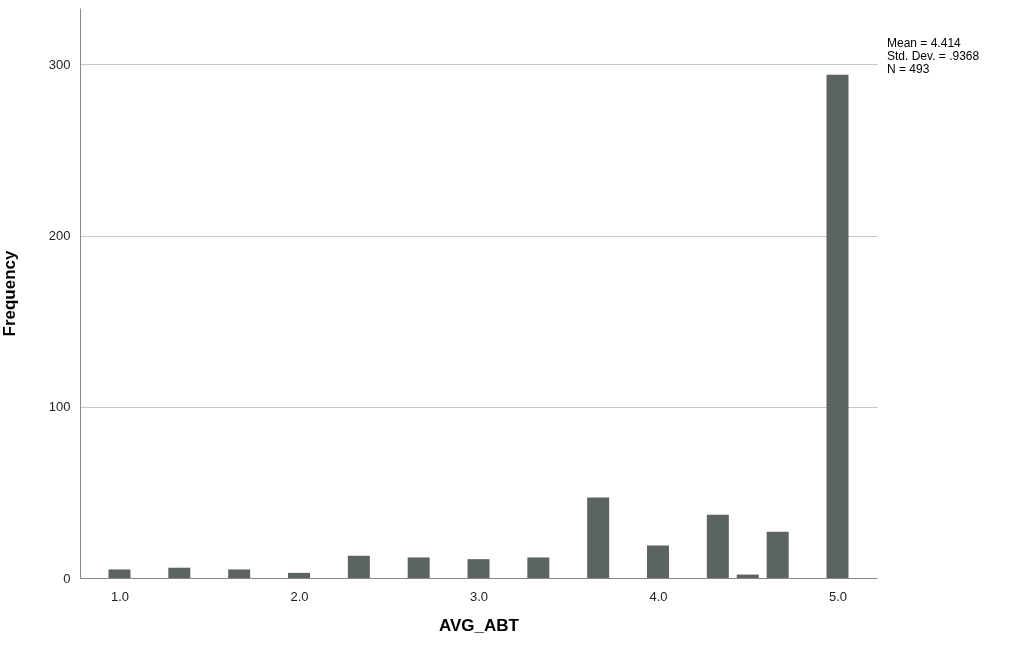  What do you see at coordinates (59, 64) in the screenshot?
I see `y-tick-label: 300` at bounding box center [59, 64].